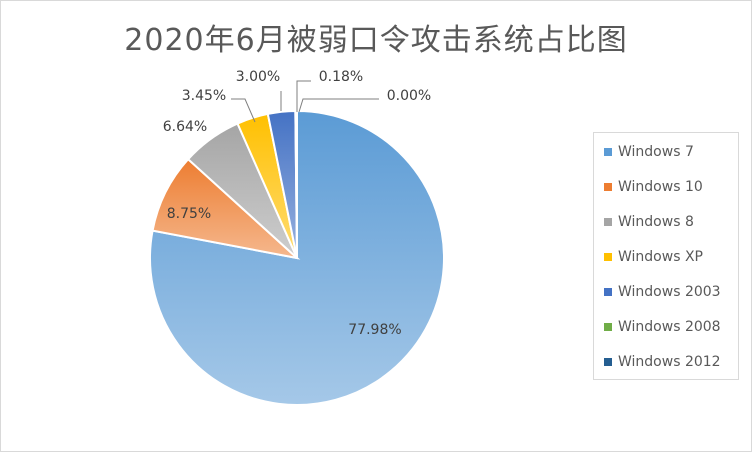 The image size is (752, 452). I want to click on legend-item-windows-8: Windows 8, so click(649, 222).